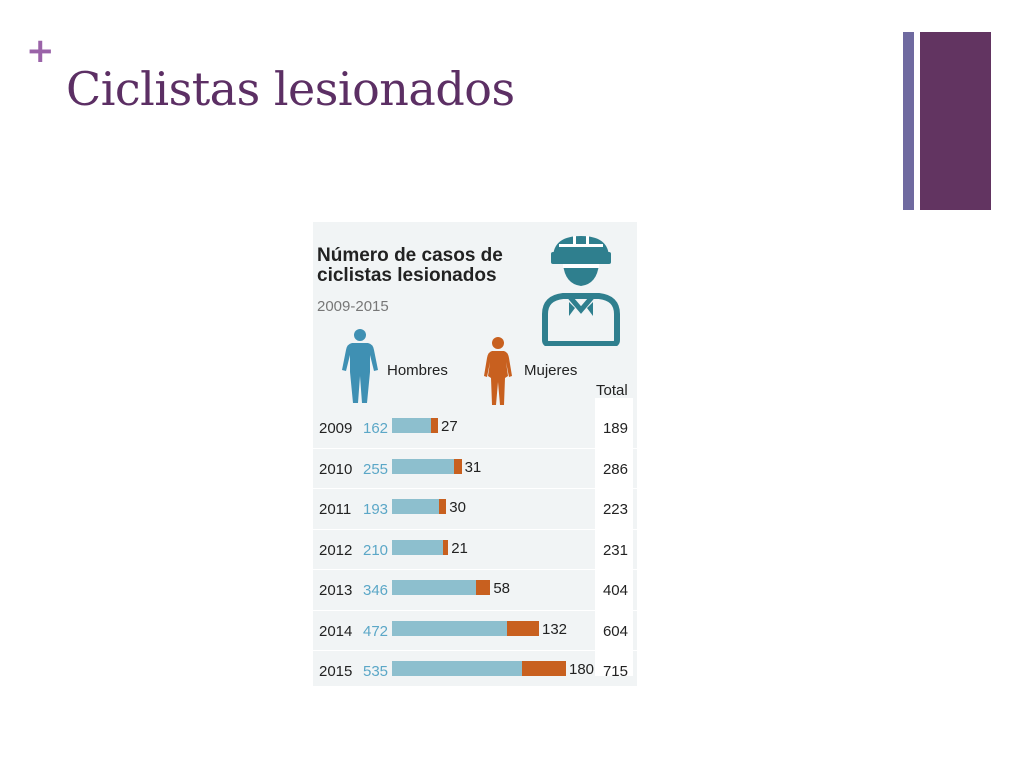 Image resolution: width=1024 pixels, height=768 pixels. What do you see at coordinates (290, 89) in the screenshot?
I see `slide-title: Ciclistas lesionados` at bounding box center [290, 89].